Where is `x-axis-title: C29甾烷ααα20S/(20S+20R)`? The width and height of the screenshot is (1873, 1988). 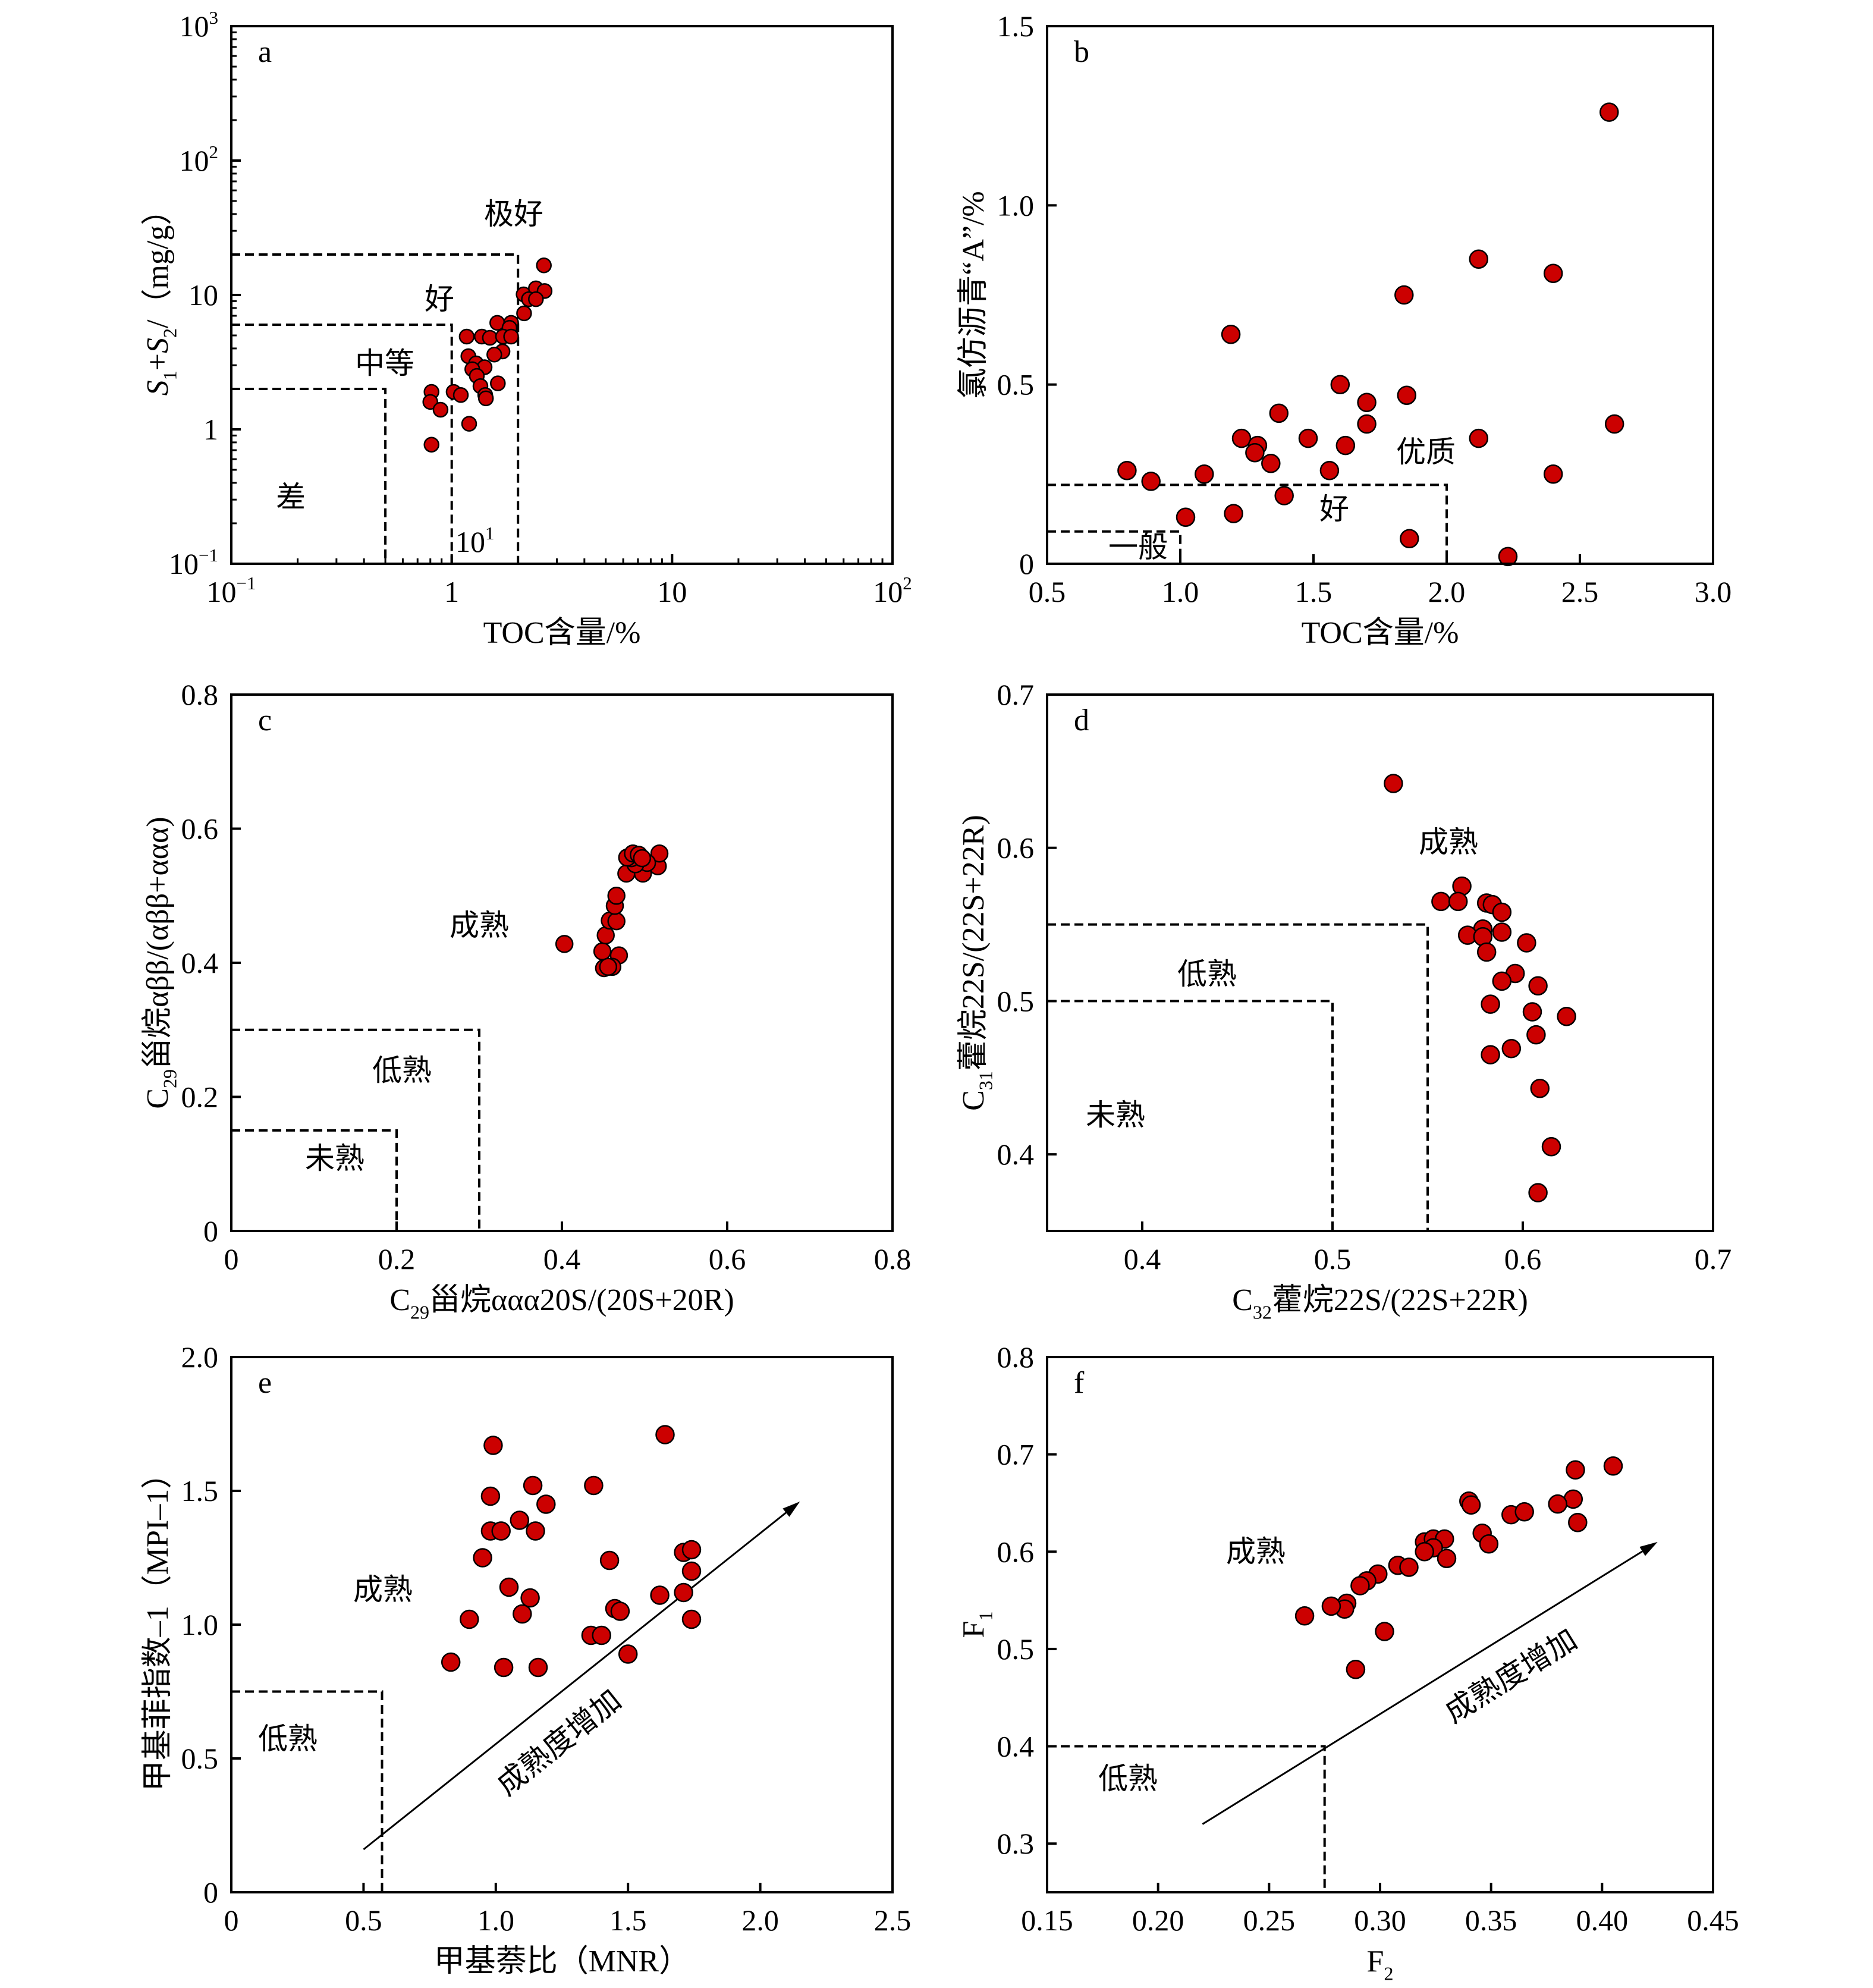
x-axis-title: C29甾烷ααα20S/(20S+20R) is located at coordinates (561, 1303).